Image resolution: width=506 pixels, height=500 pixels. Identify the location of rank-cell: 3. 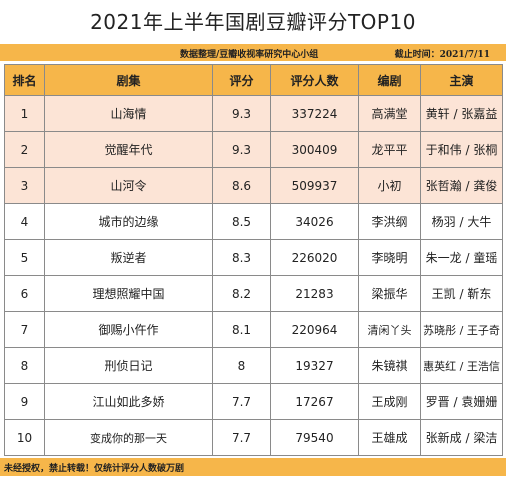
(24, 185).